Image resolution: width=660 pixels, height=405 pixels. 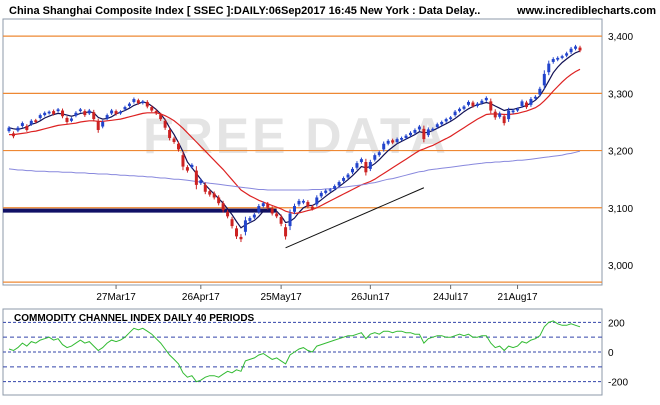 I want to click on x-tick-label: 26Apr17, so click(x=201, y=297).